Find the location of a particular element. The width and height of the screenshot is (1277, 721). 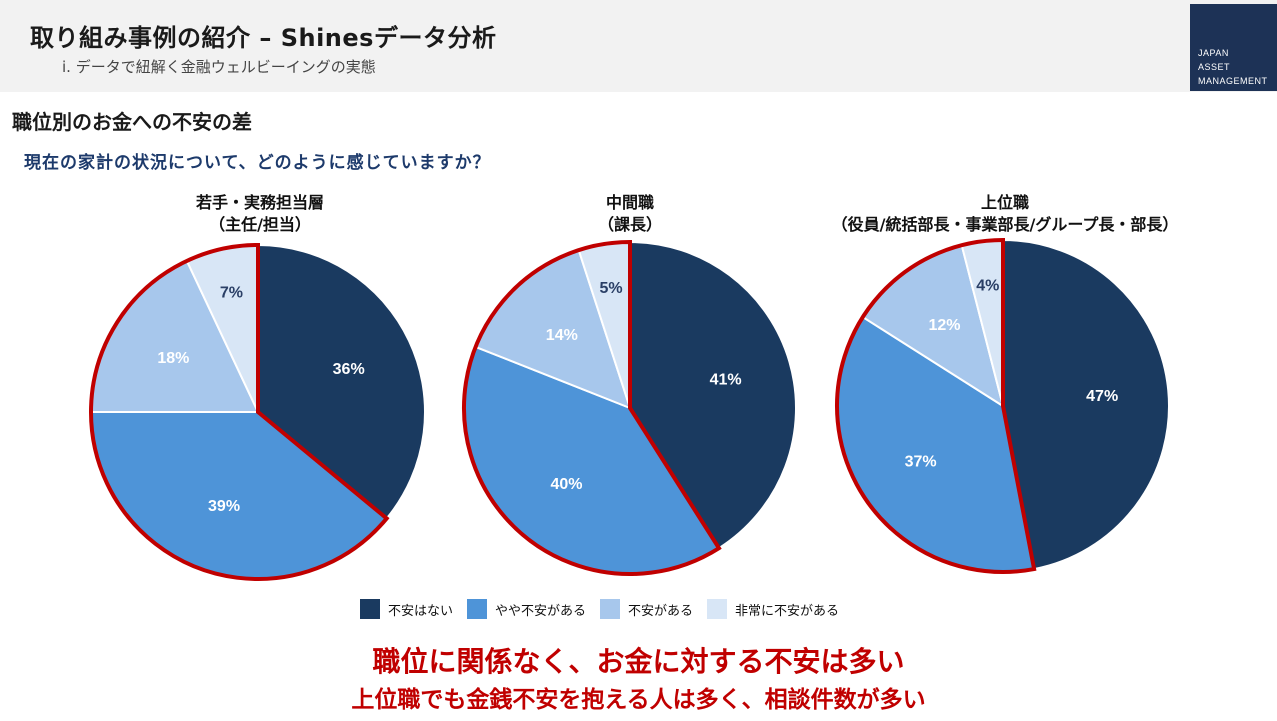

legend-swatch-slight-anxiety is located at coordinates (477, 609).